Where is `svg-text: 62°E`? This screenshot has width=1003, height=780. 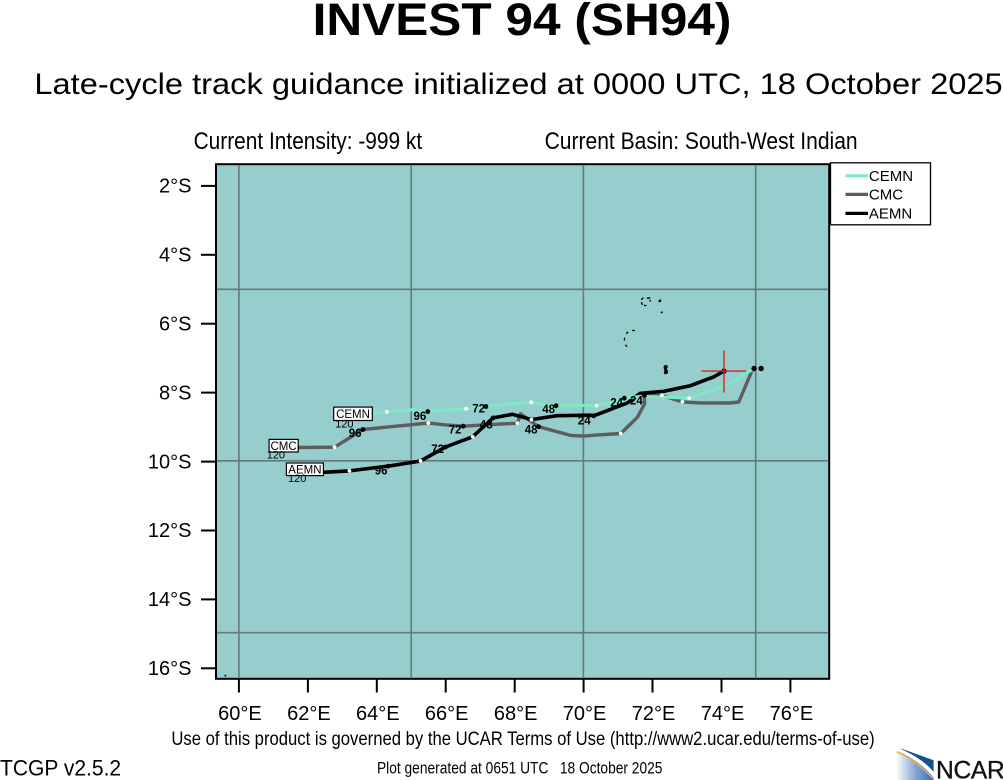
svg-text: 62°E is located at coordinates (309, 714).